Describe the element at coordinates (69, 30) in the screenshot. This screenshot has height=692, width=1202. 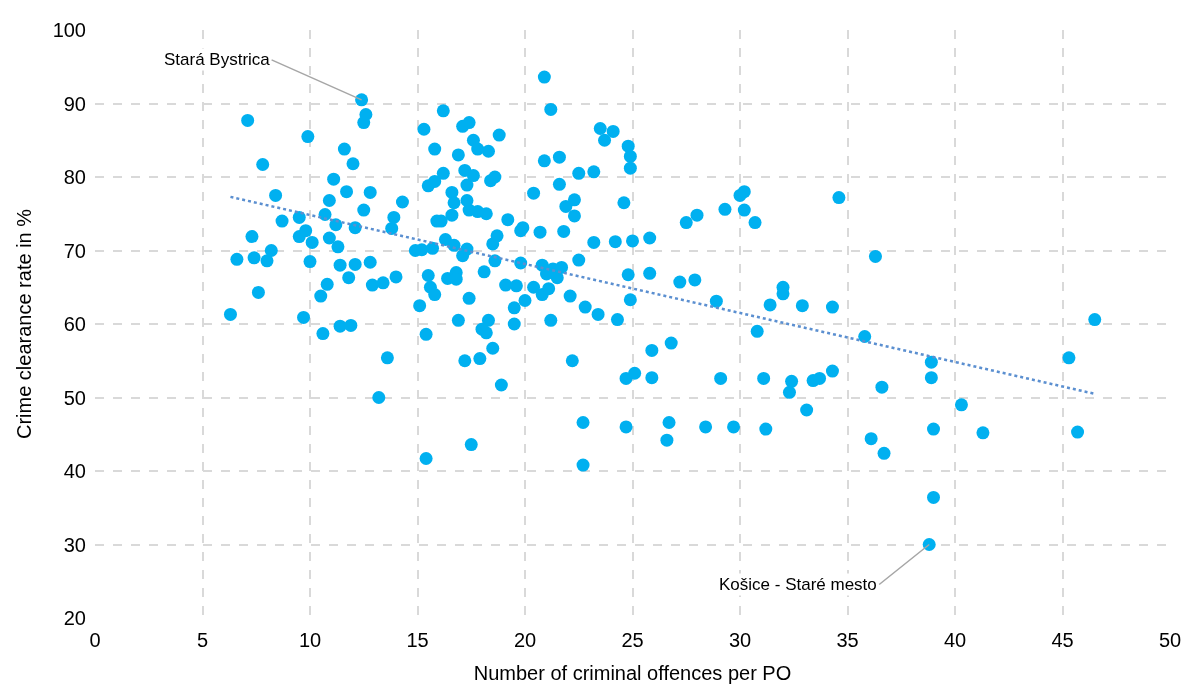
I see `y-tick-label: 100` at that location.